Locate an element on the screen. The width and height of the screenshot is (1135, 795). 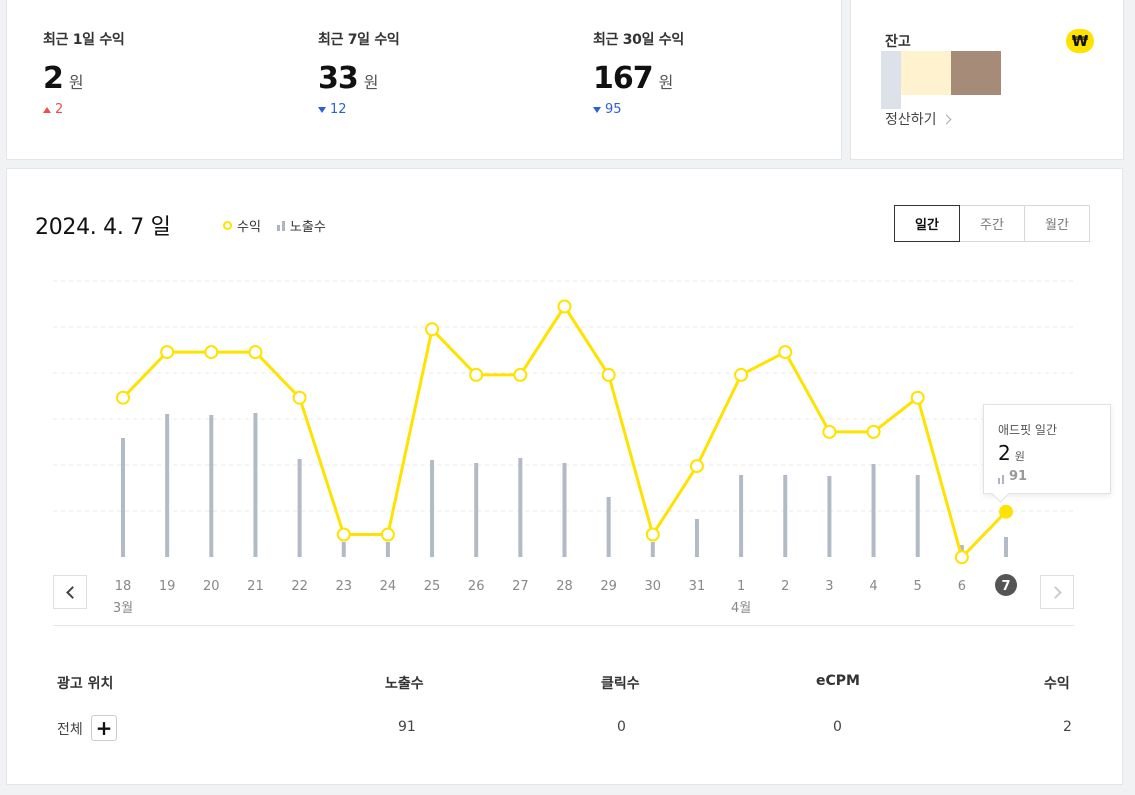
stat-label: 최근 30일 수익 is located at coordinates (638, 40).